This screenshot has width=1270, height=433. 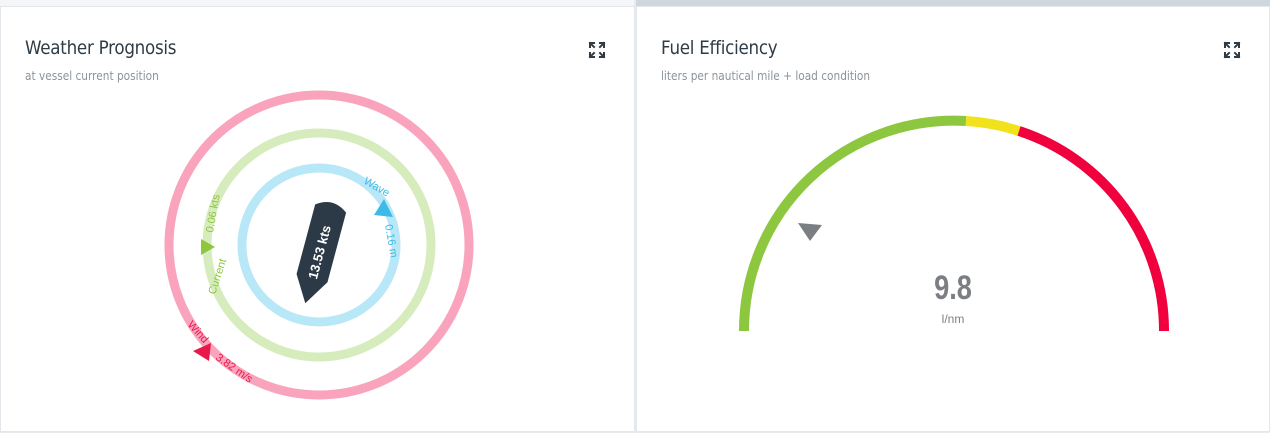 What do you see at coordinates (993, 126) in the screenshot?
I see `fuel-gauge-yellow-zone` at bounding box center [993, 126].